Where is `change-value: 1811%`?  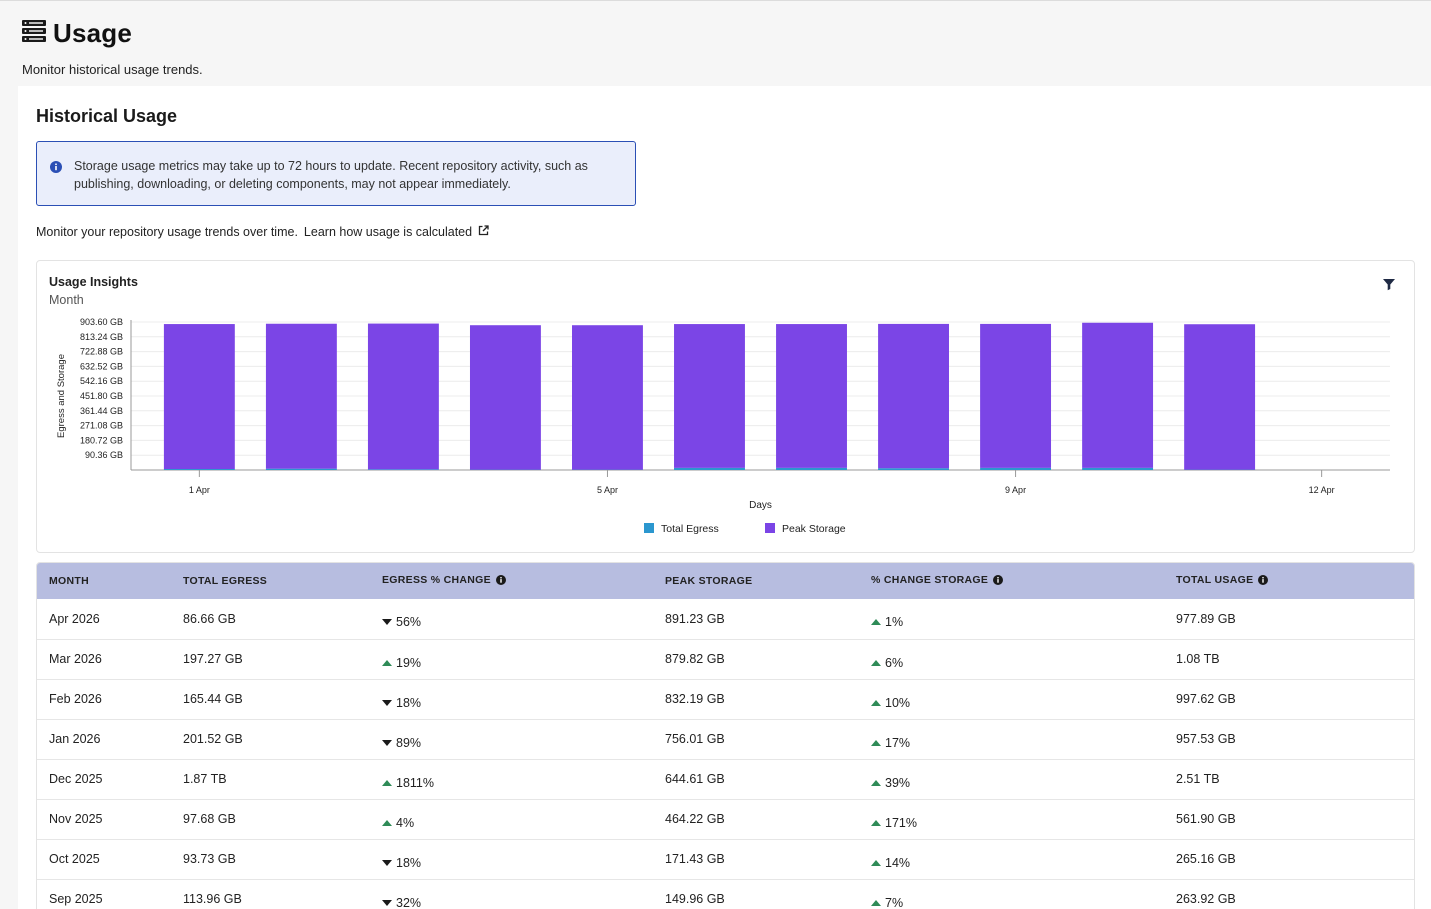
change-value: 1811% is located at coordinates (415, 782).